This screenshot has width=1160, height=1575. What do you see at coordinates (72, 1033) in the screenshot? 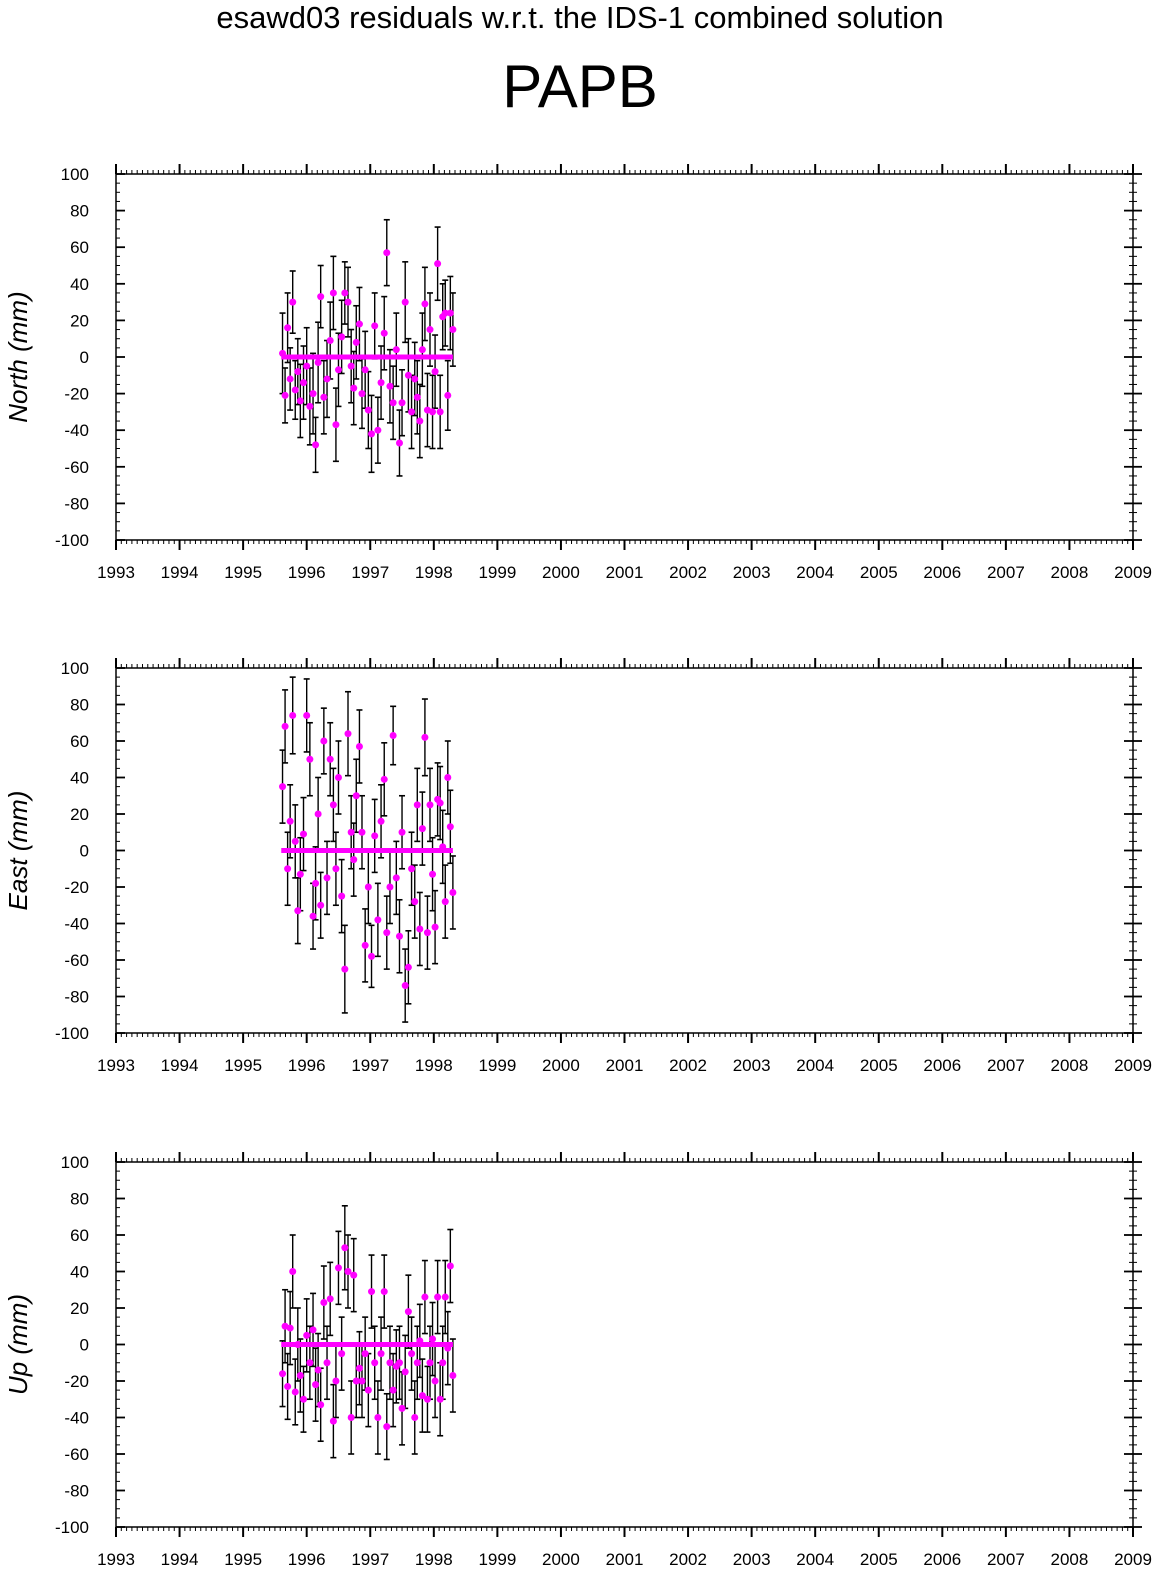
I see `y-tick-label: -100` at bounding box center [72, 1033].